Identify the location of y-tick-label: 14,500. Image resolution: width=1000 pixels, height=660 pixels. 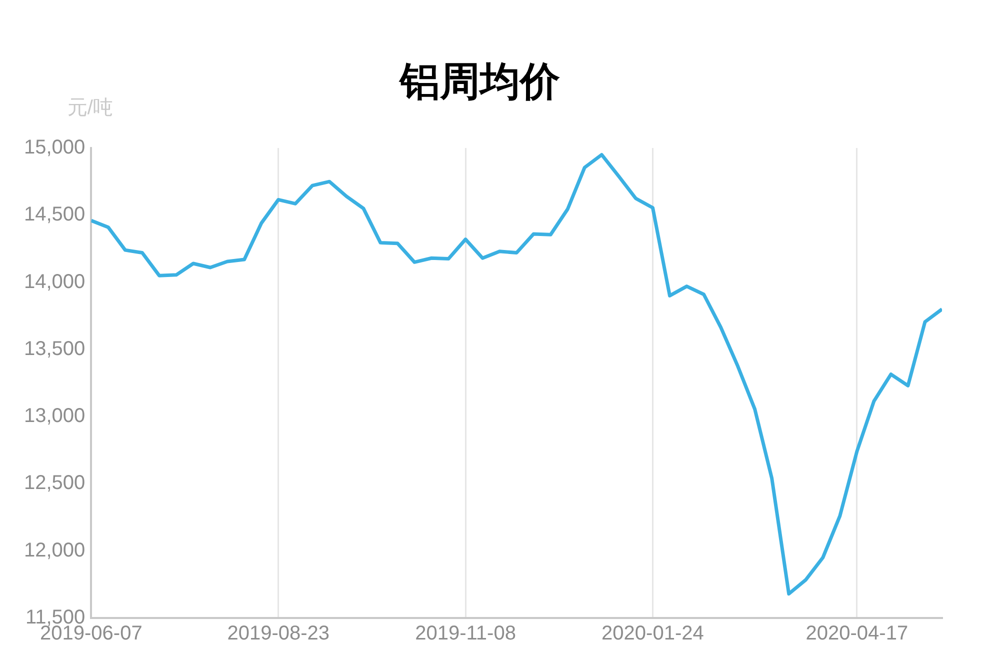
(55, 215).